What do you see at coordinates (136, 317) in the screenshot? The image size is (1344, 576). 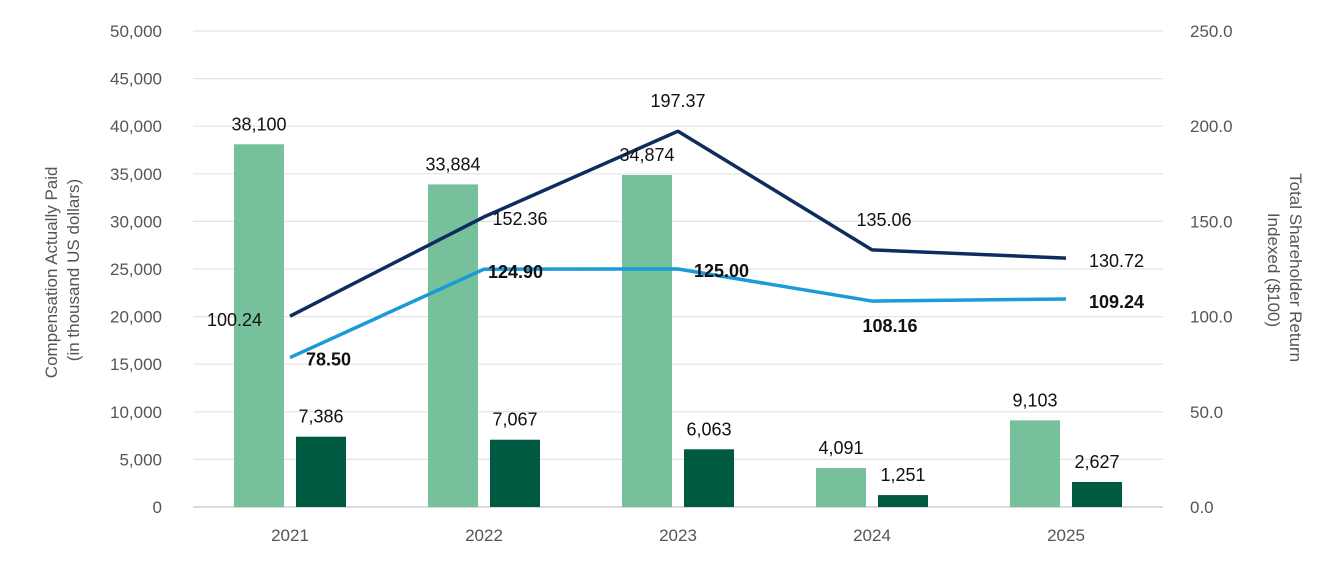 I see `left-tick-label: 20,000` at bounding box center [136, 317].